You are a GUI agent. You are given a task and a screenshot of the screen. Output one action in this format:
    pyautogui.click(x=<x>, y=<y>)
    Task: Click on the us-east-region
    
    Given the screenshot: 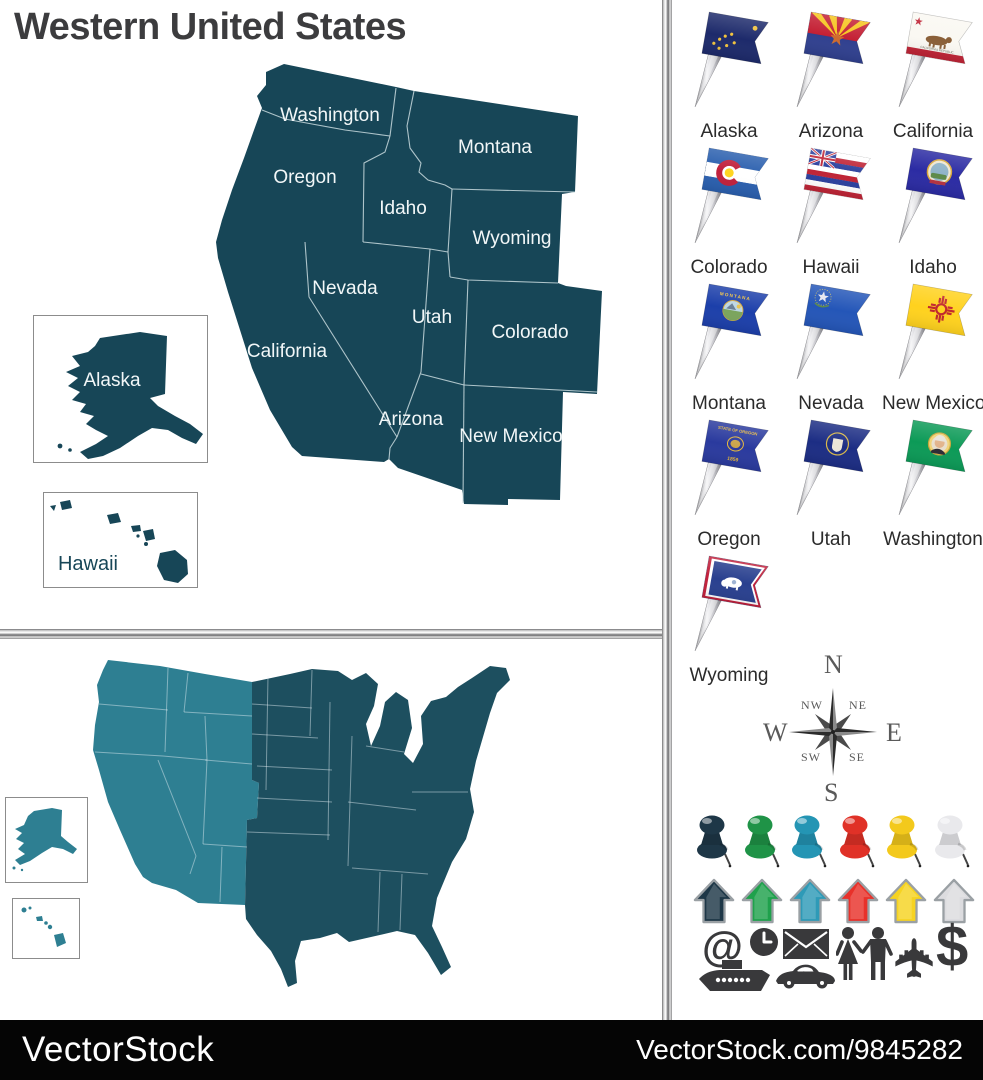 What is the action you would take?
    pyautogui.click(x=377, y=826)
    